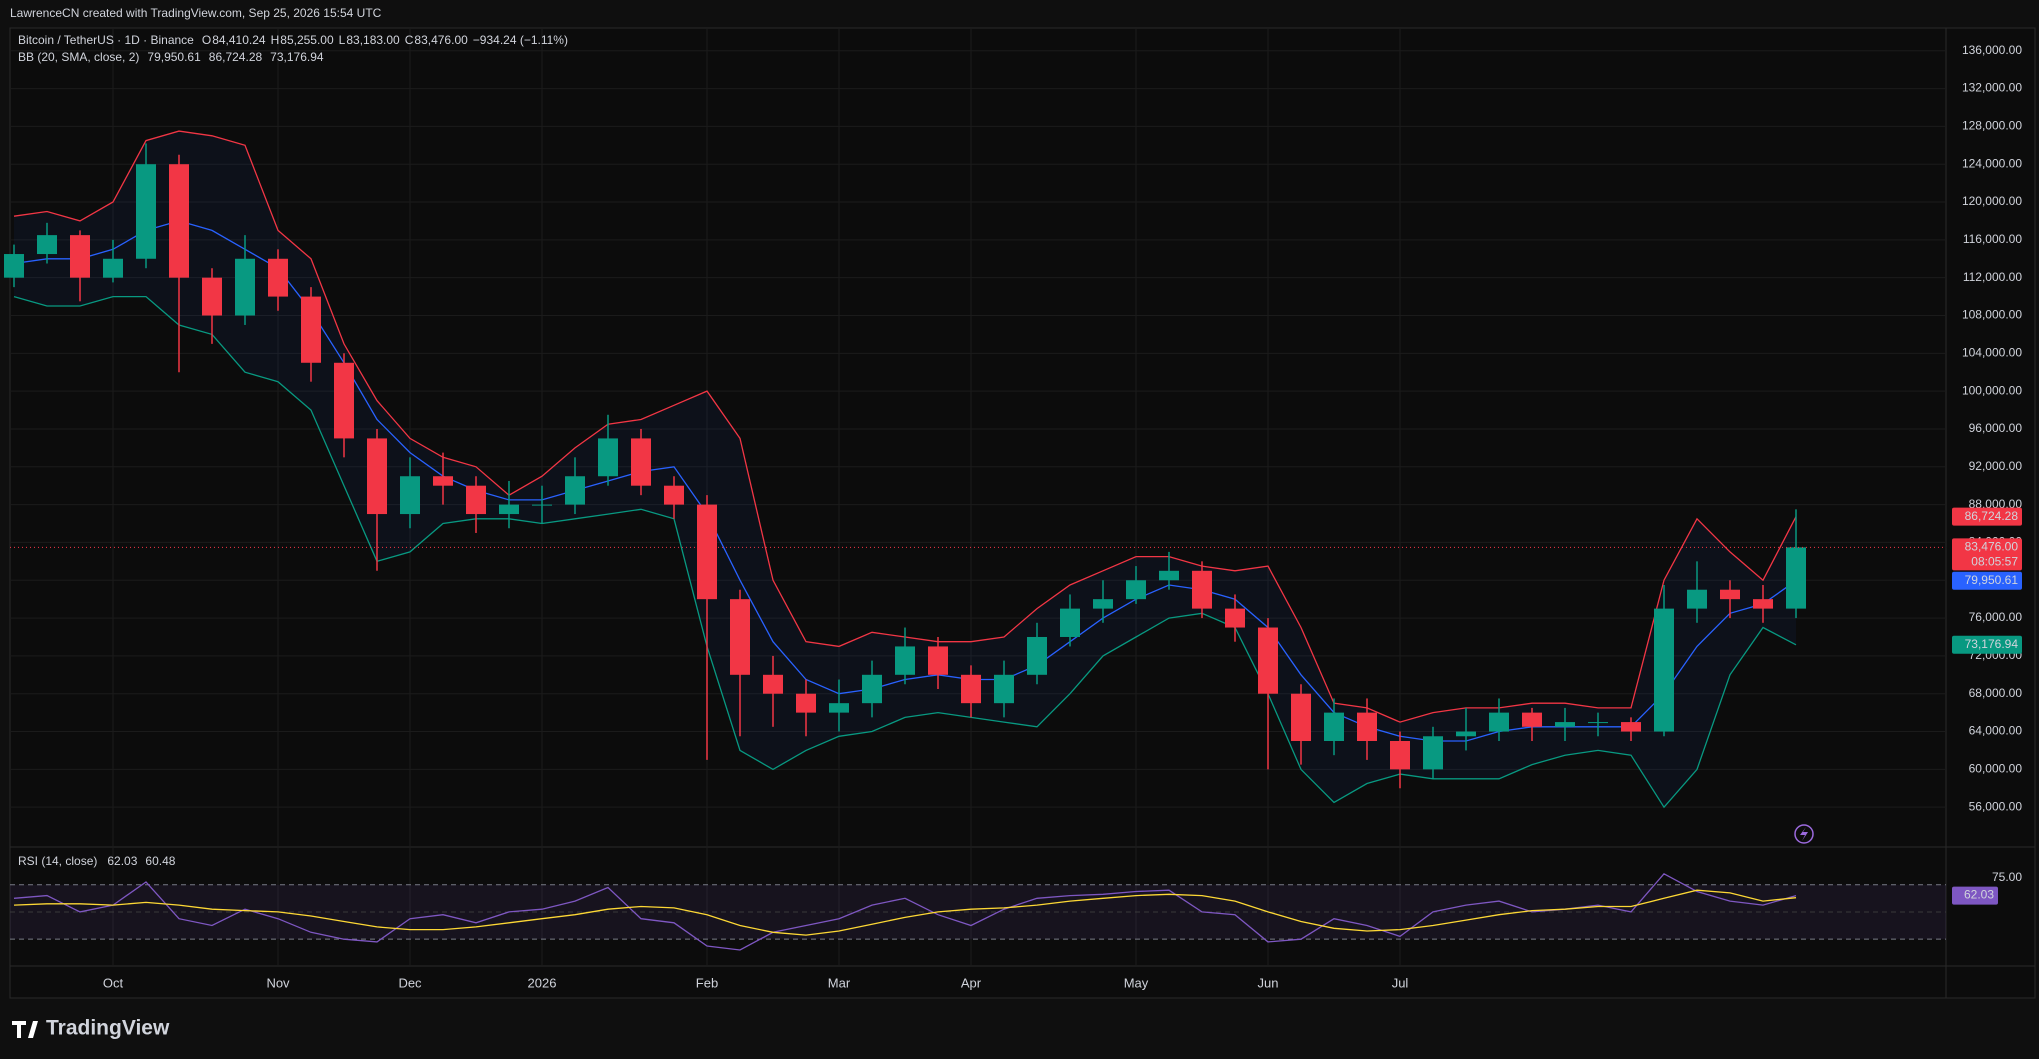  I want to click on legend-text: −934.24 (−1.11%), so click(520, 40).